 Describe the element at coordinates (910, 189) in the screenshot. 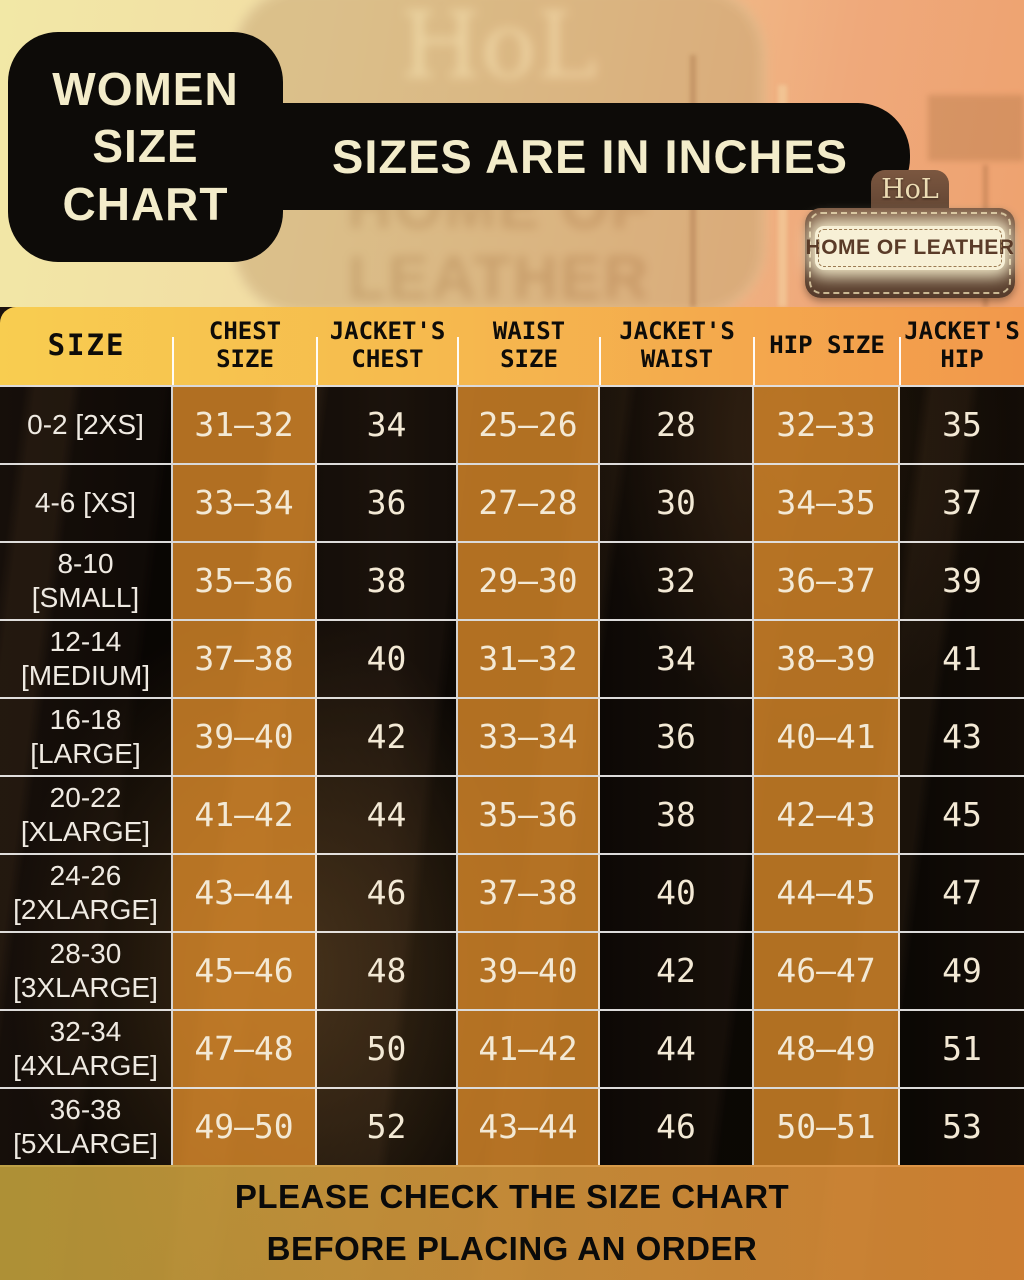

I see `brand-monogram: HoL` at that location.